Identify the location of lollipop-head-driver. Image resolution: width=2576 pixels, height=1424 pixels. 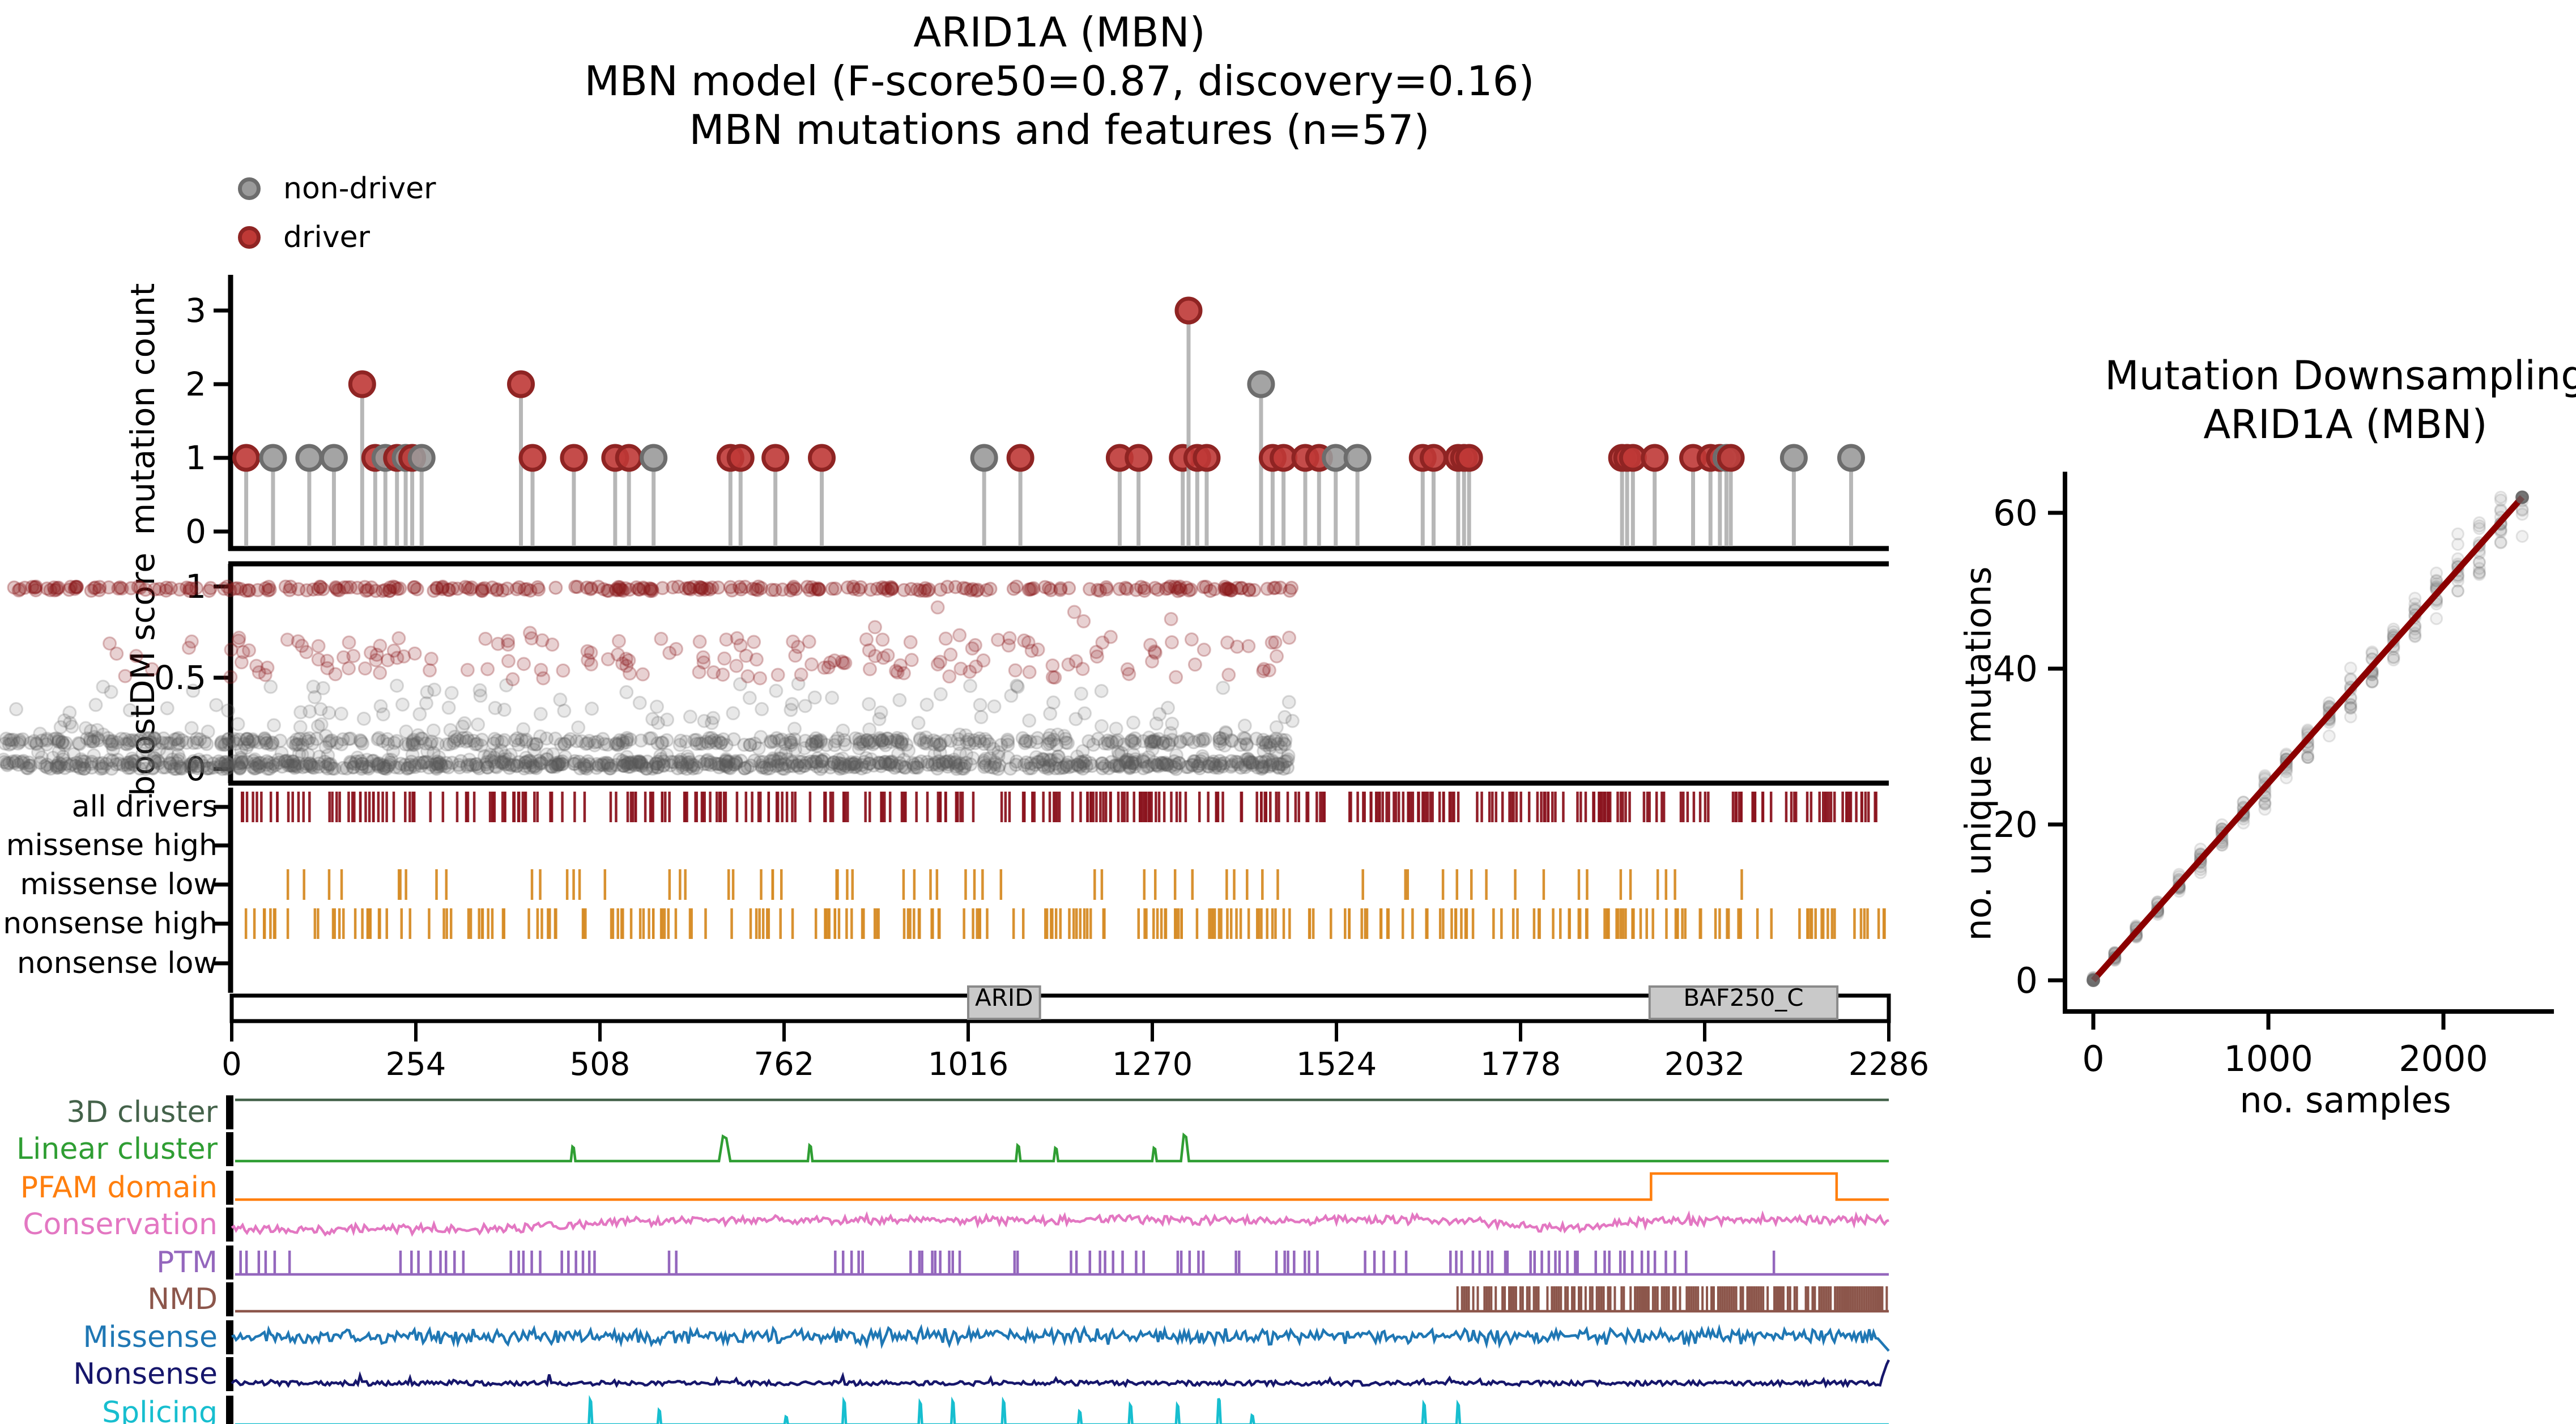
(775, 458).